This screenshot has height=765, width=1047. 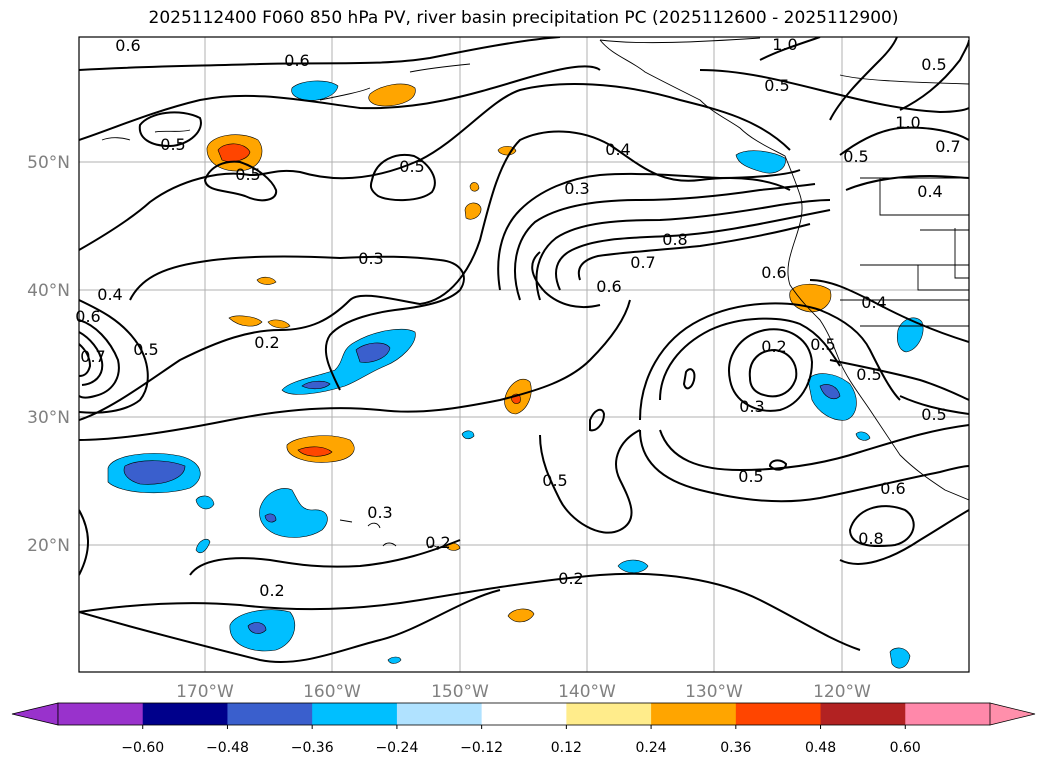 I want to click on contour-line-0.4-east, so click(x=770, y=361).